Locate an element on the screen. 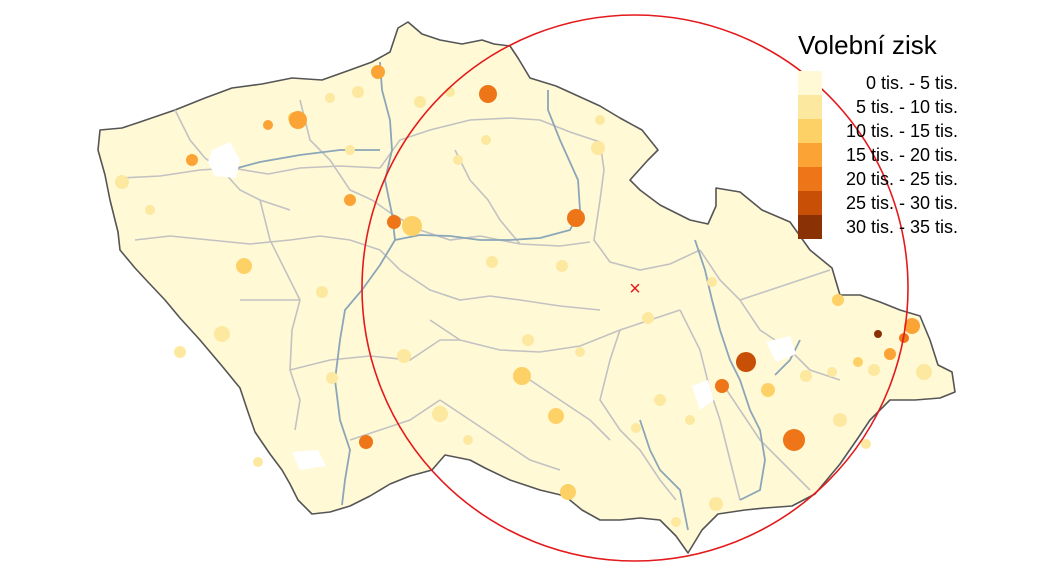 Image resolution: width=1050 pixels, height=577 pixels. legend-item: 30 tis. - 35 tis. is located at coordinates (898, 227).